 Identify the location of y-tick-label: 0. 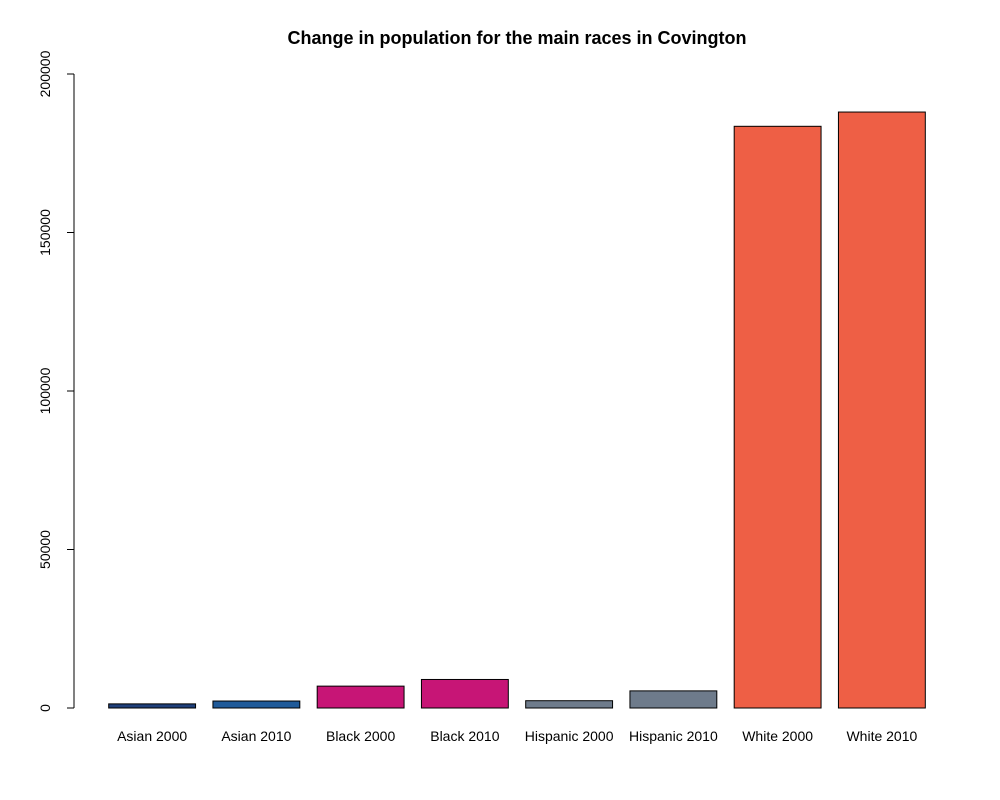
(45, 708).